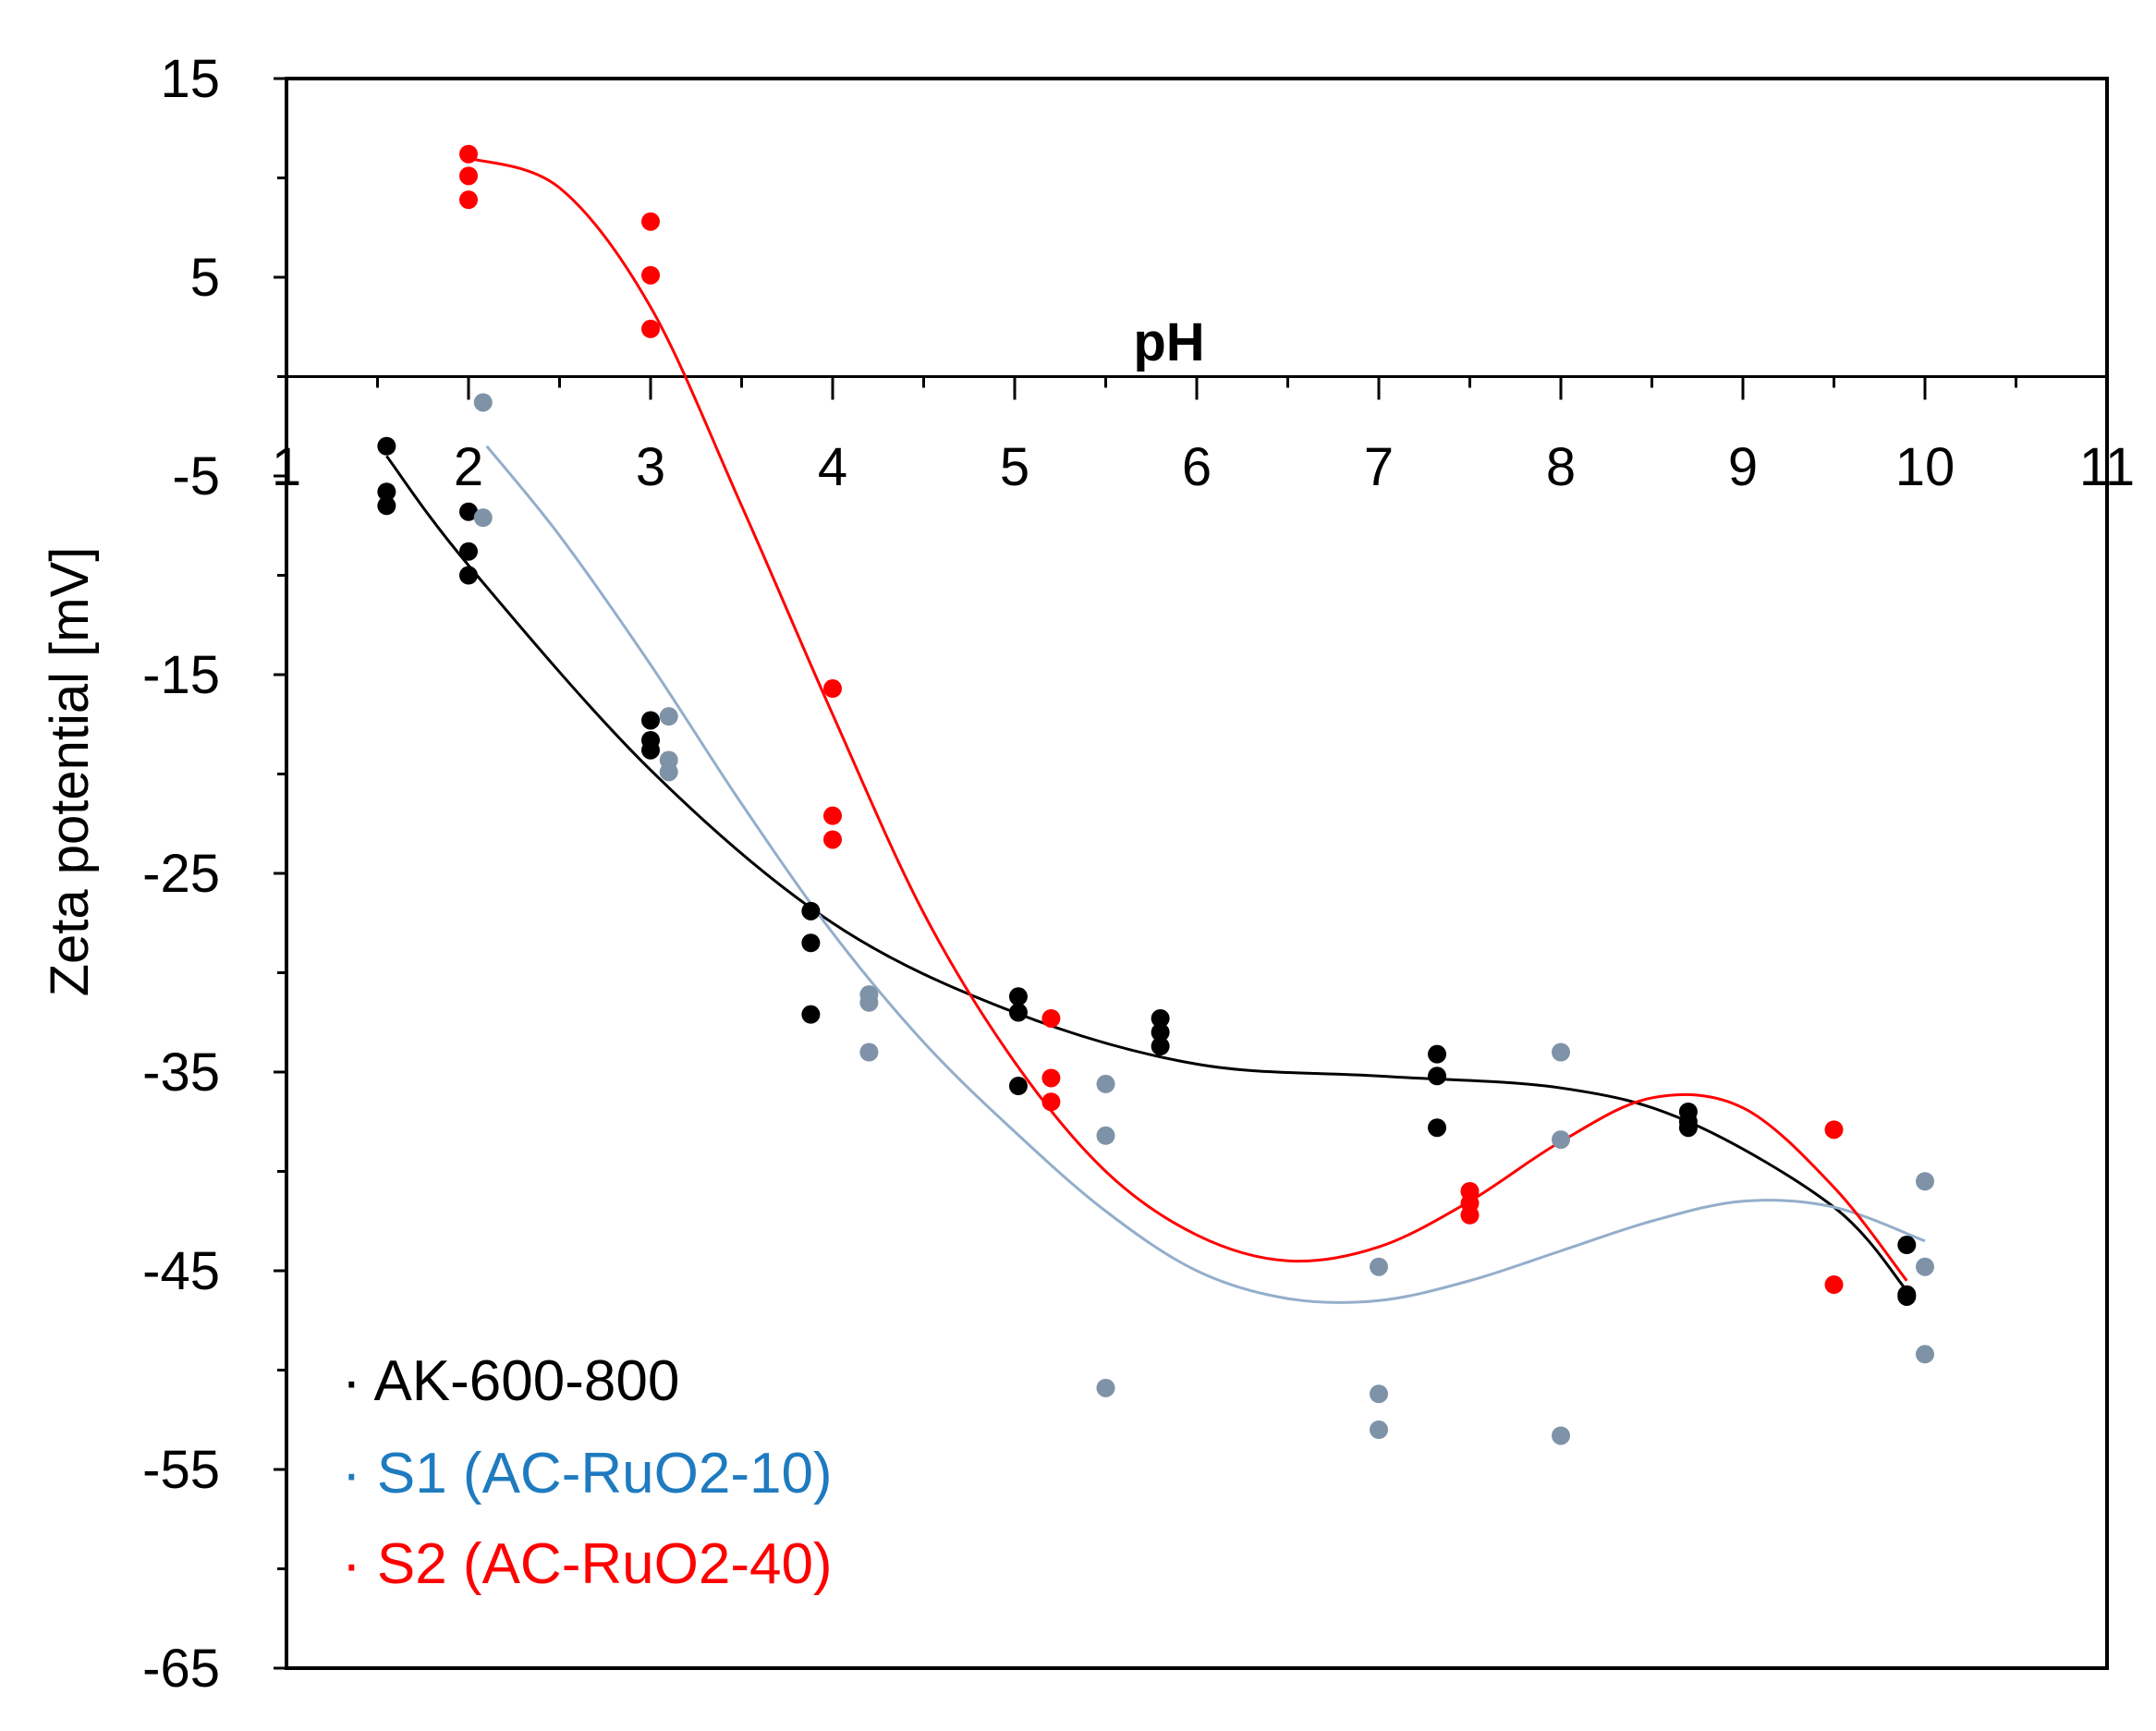 This screenshot has width=2156, height=1731. Describe the element at coordinates (650, 467) in the screenshot. I see `x-tick-label: 3` at that location.